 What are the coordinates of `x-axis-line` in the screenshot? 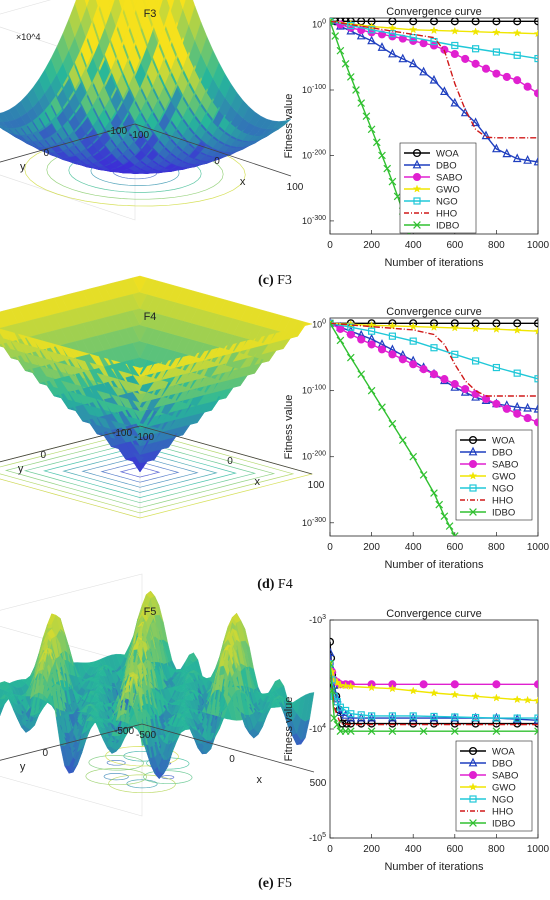 It's located at (226, 450).